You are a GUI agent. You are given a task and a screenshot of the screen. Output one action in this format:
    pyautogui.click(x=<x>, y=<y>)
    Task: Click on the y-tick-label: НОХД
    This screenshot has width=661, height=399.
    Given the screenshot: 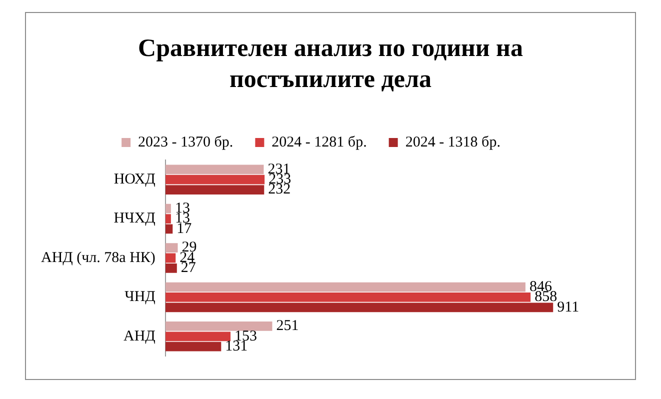 What is the action you would take?
    pyautogui.click(x=135, y=180)
    